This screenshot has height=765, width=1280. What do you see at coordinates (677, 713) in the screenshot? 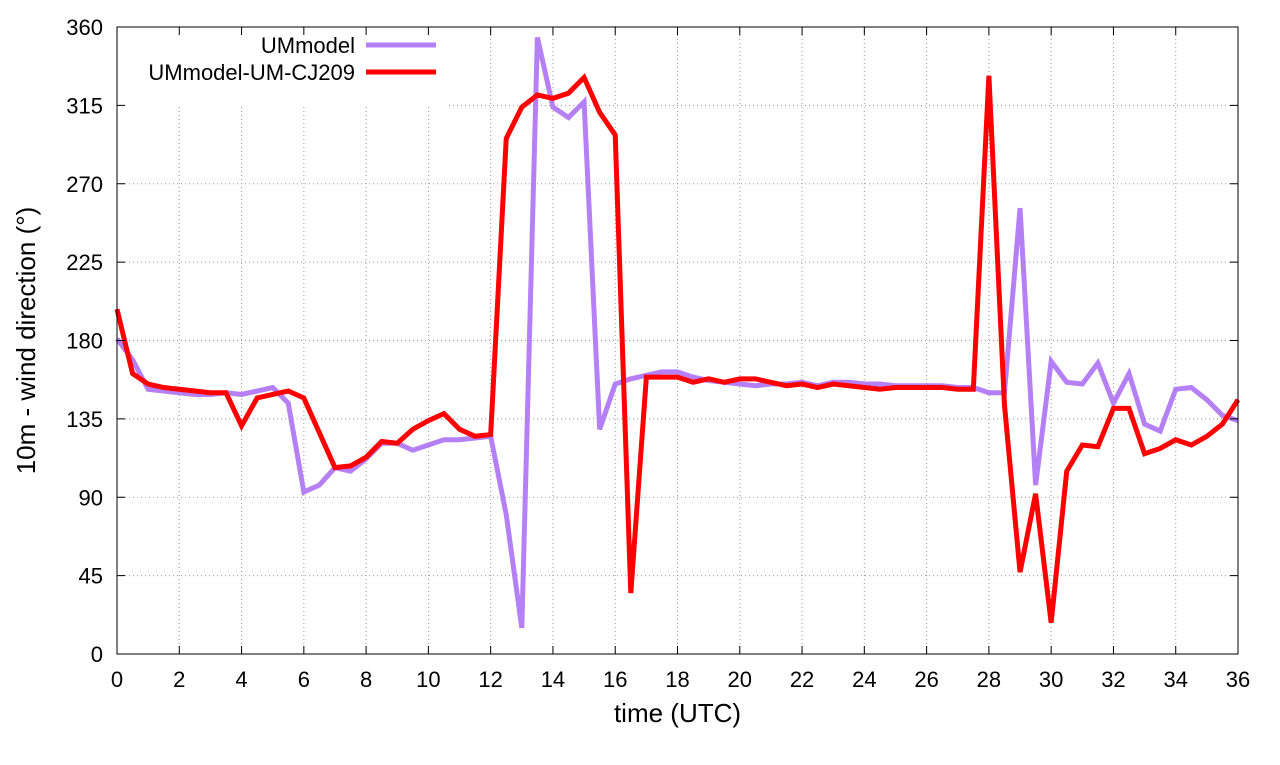
I see `x-axis-label: time (UTC)` at bounding box center [677, 713].